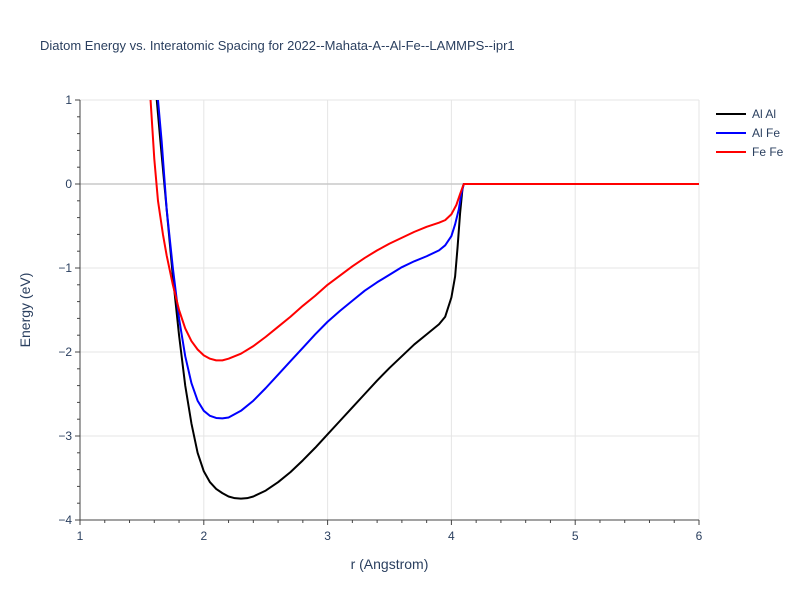 The height and width of the screenshot is (600, 800). I want to click on y-tick-label: −3, so click(65, 436).